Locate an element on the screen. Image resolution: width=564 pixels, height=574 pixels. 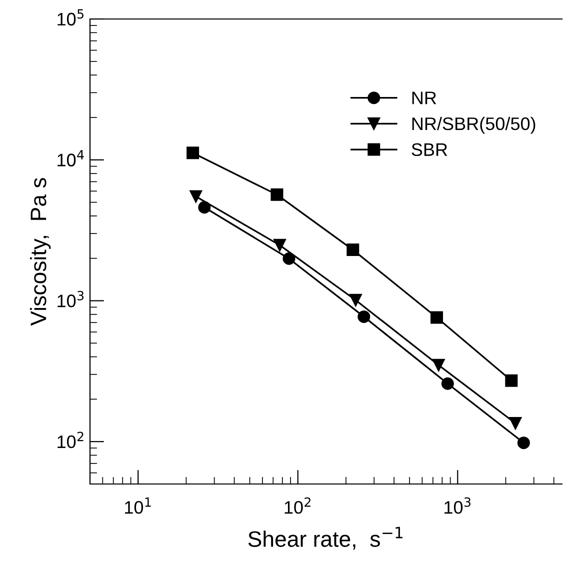
x-tick-label: 10$^{3}$ is located at coordinates (457, 505).